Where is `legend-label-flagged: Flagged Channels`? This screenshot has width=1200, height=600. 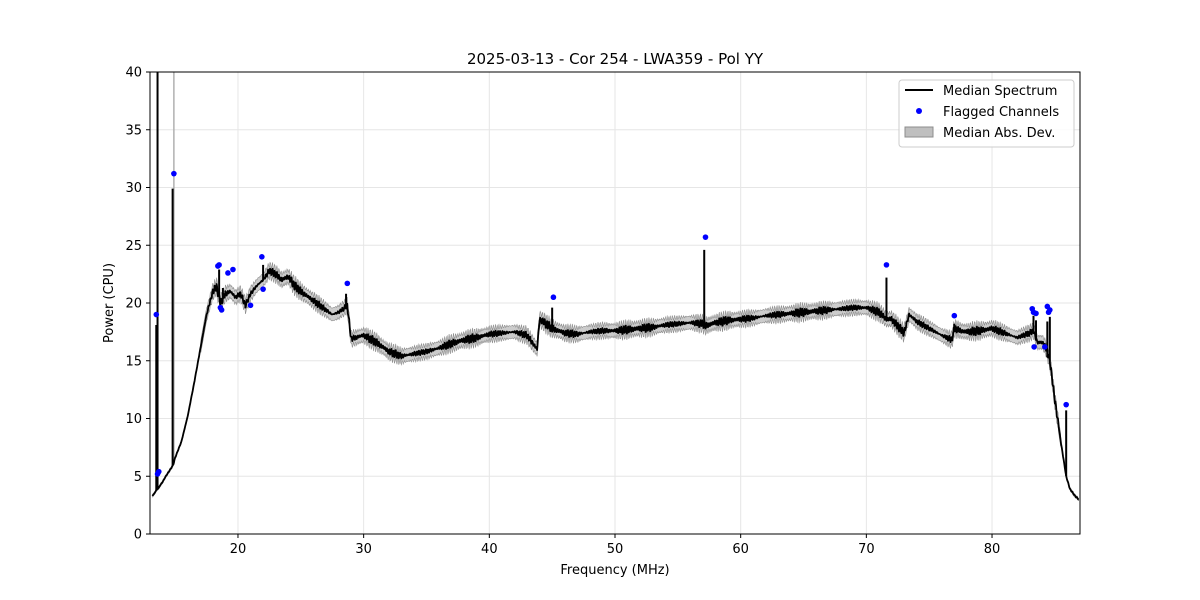
legend-label-flagged: Flagged Channels is located at coordinates (1001, 112).